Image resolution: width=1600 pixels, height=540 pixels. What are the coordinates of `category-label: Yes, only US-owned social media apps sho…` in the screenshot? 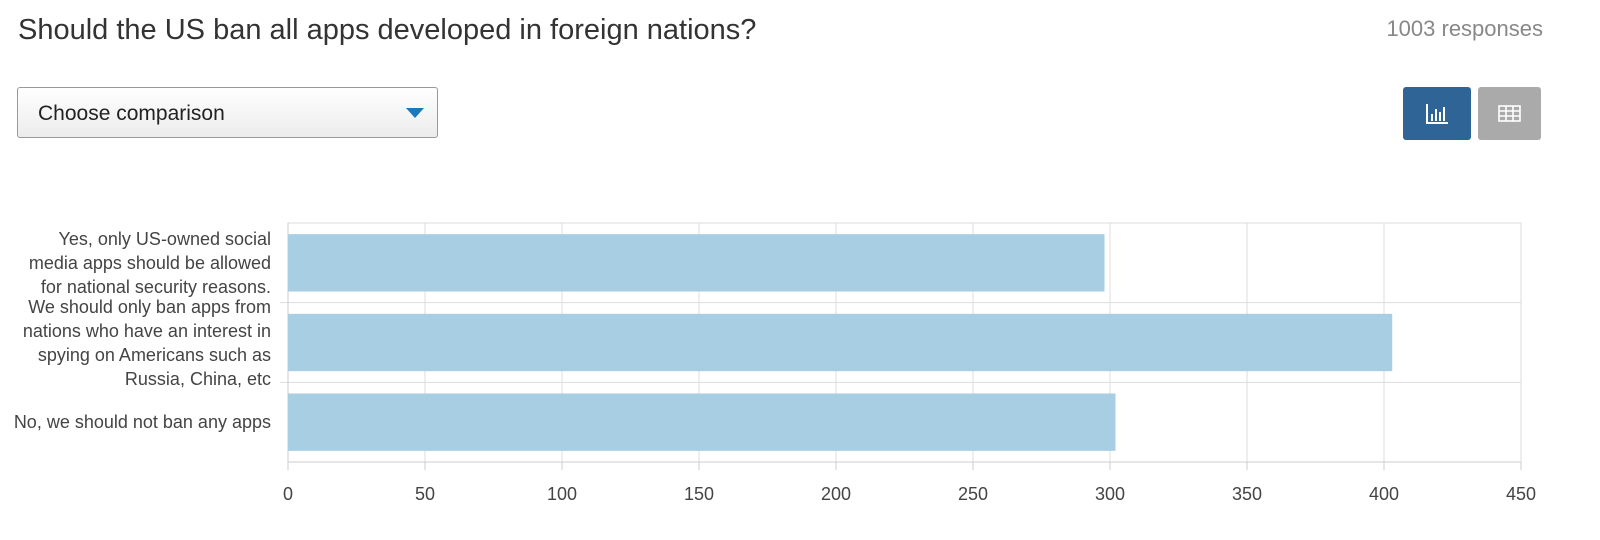 It's located at (149, 262).